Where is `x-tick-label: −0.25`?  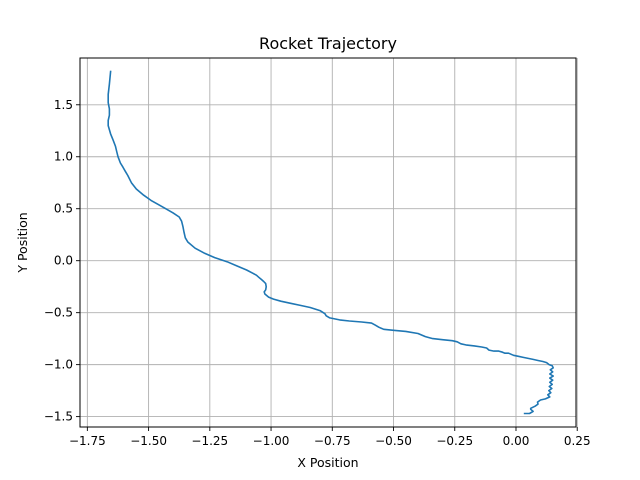 x-tick-label: −0.25 is located at coordinates (454, 441).